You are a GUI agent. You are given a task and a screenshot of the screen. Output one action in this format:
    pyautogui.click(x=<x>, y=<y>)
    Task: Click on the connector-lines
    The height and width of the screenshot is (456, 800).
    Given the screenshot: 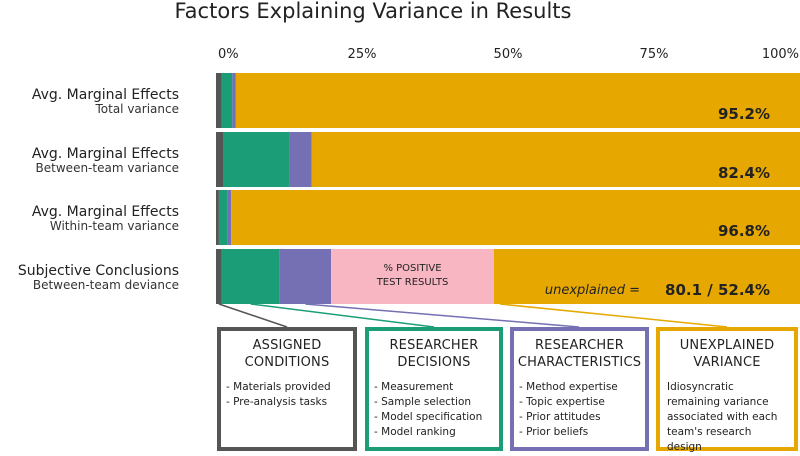 What is the action you would take?
    pyautogui.click(x=473, y=315)
    